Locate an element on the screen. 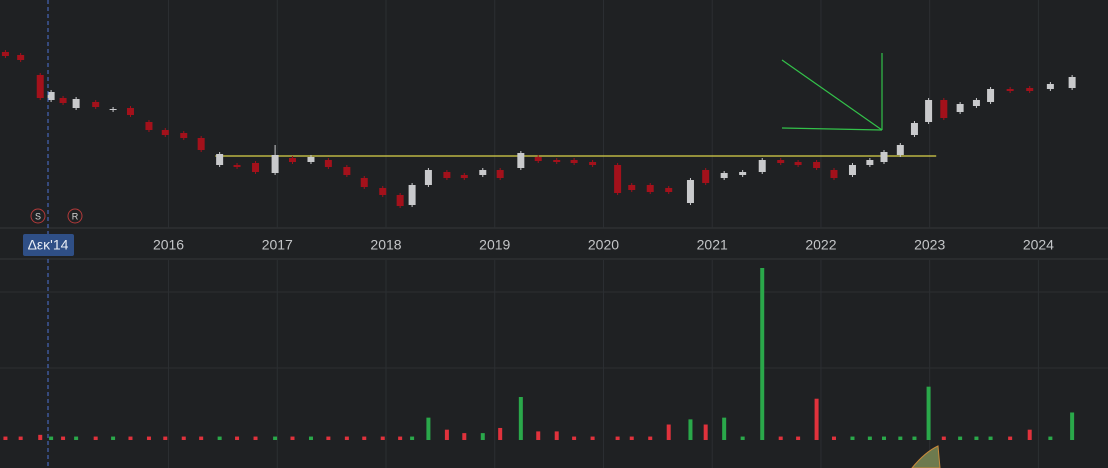  marker-label: R is located at coordinates (75, 216).